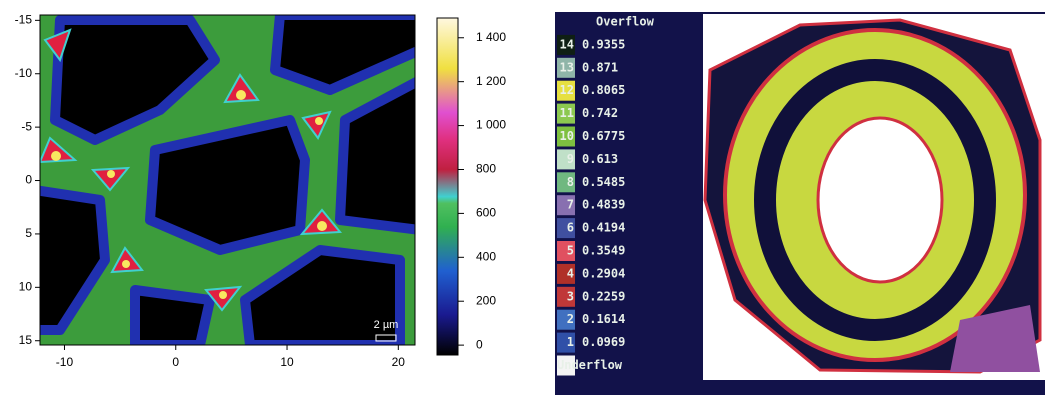 This screenshot has width=1052, height=404. I want to click on level-label: 13, so click(567, 67).